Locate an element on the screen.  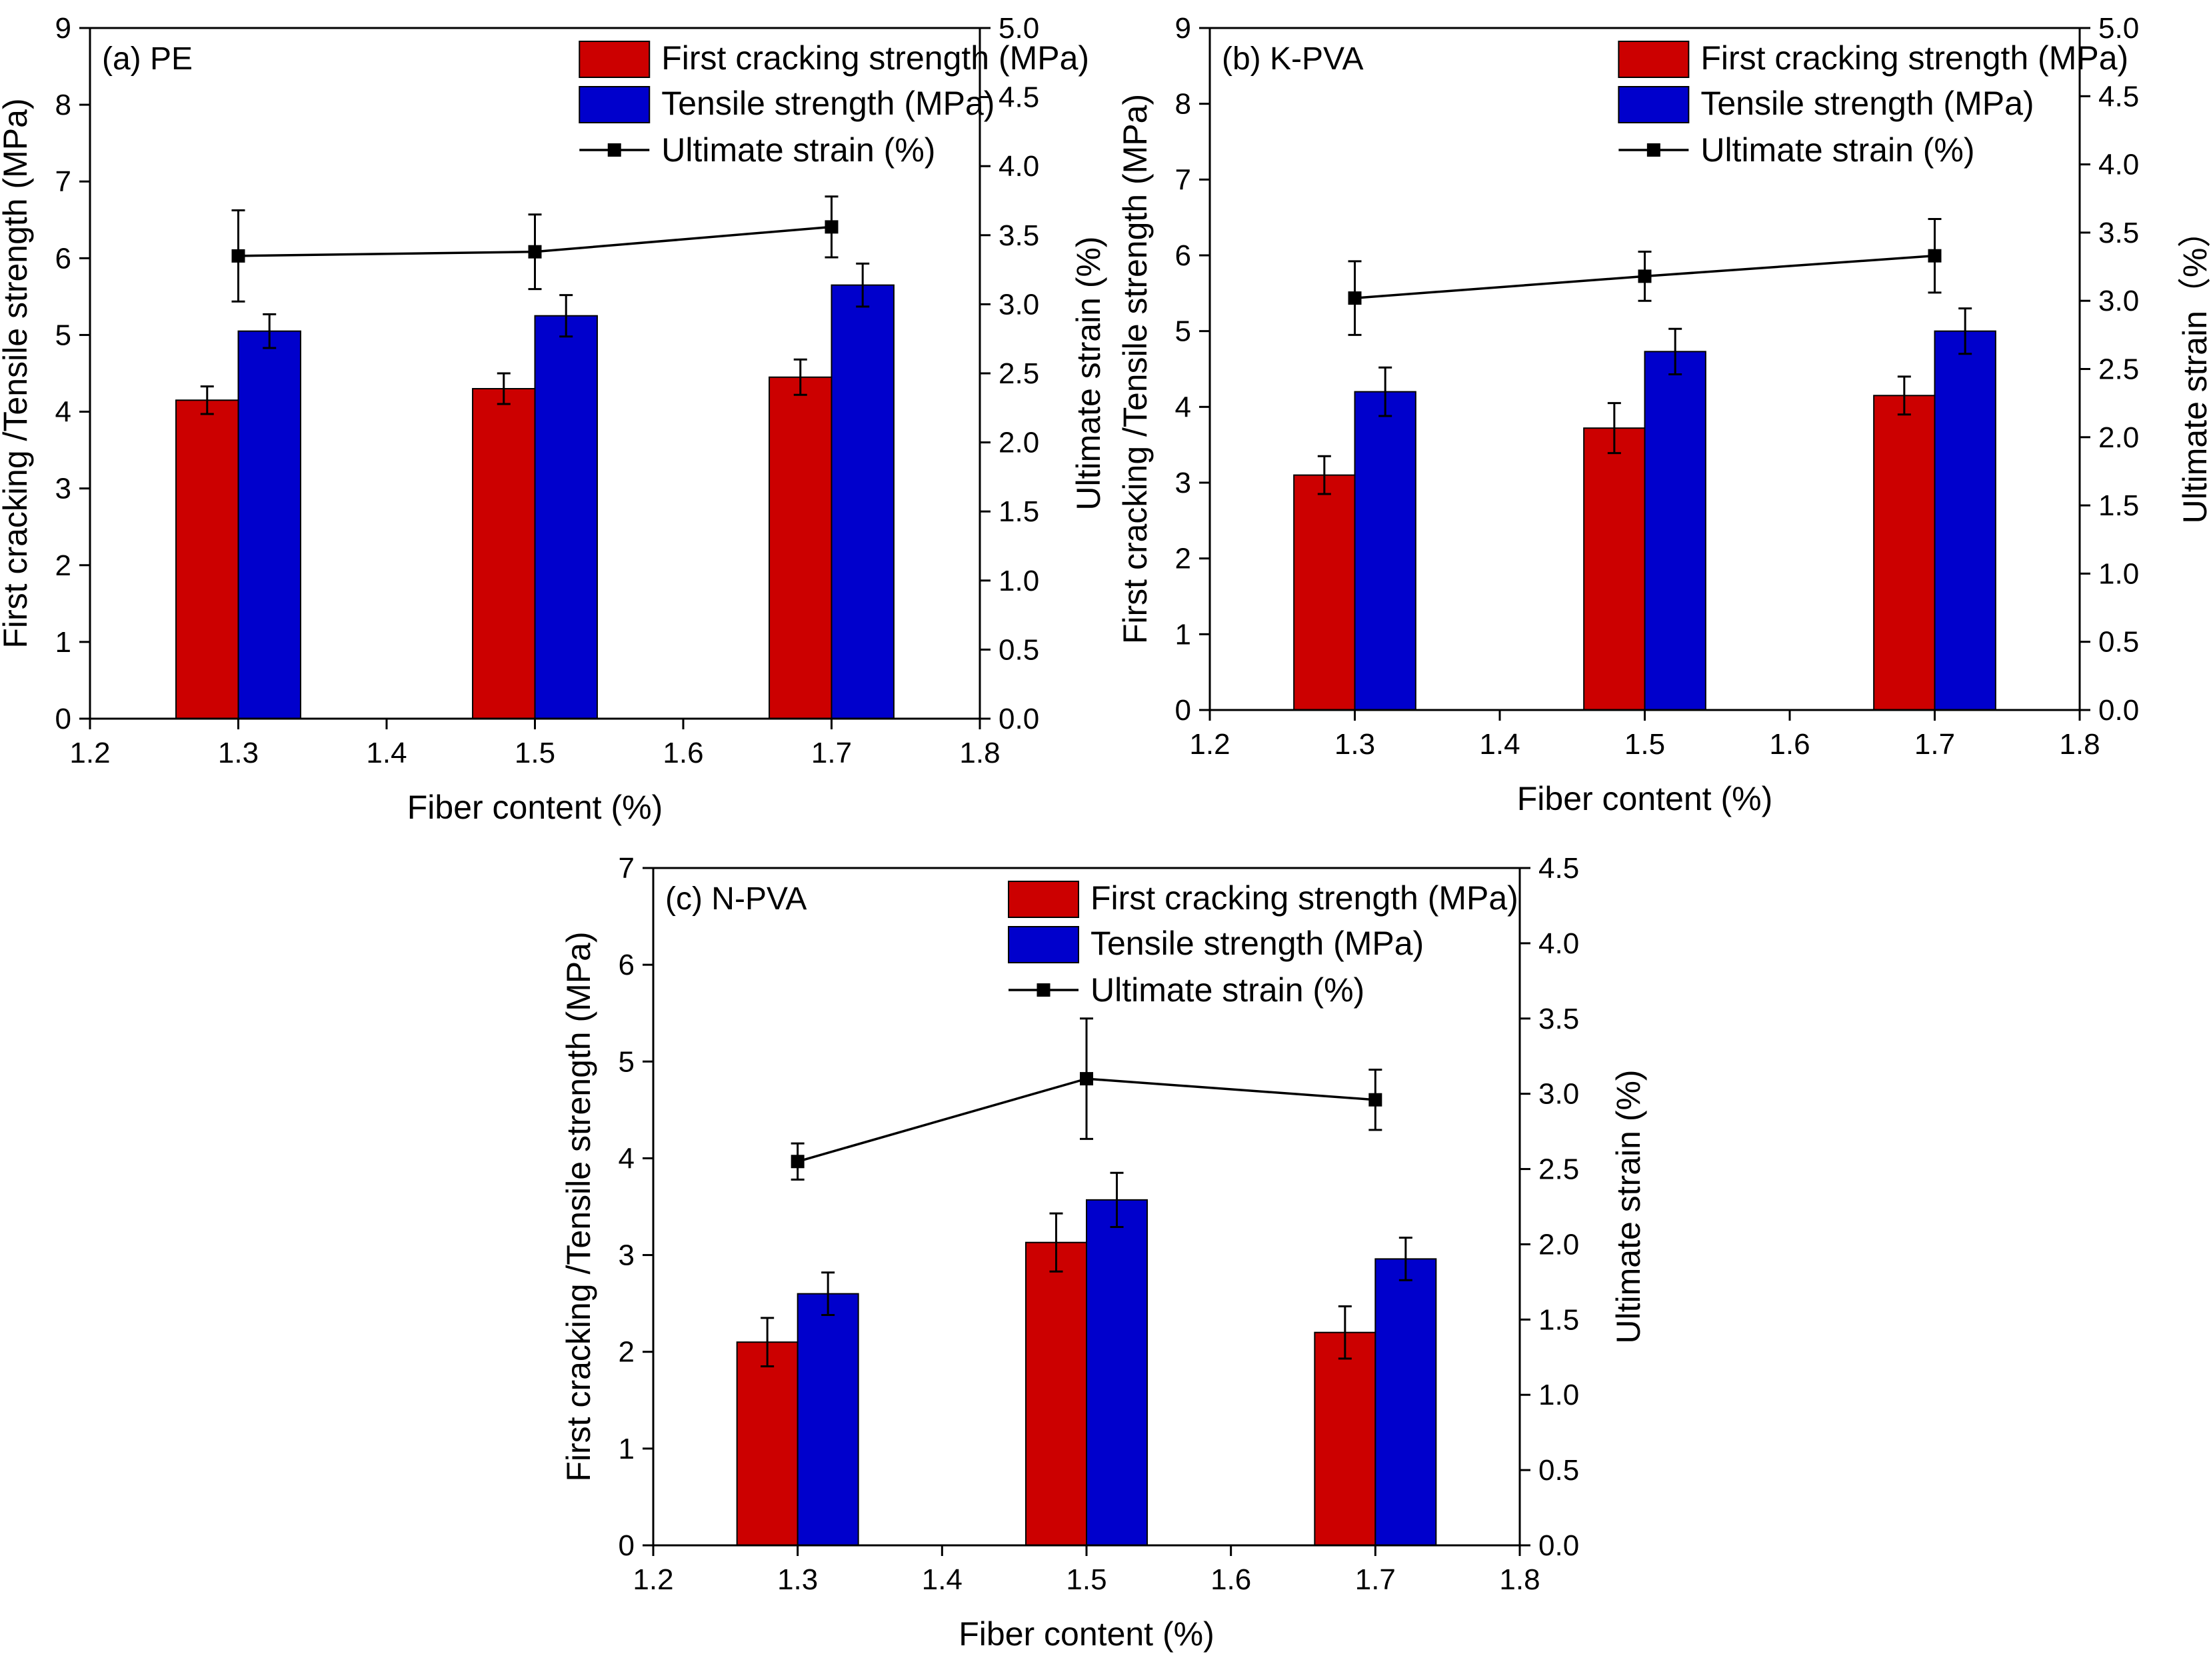
x-tick-label-6: 1.8 is located at coordinates (979, 753).